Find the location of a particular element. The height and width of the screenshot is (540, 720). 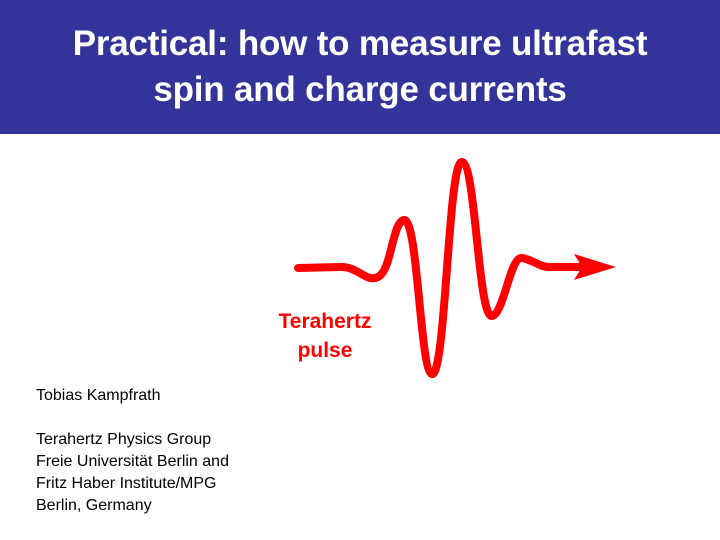

affiliation-line-2: Freie Universität Berlin and is located at coordinates (132, 461).